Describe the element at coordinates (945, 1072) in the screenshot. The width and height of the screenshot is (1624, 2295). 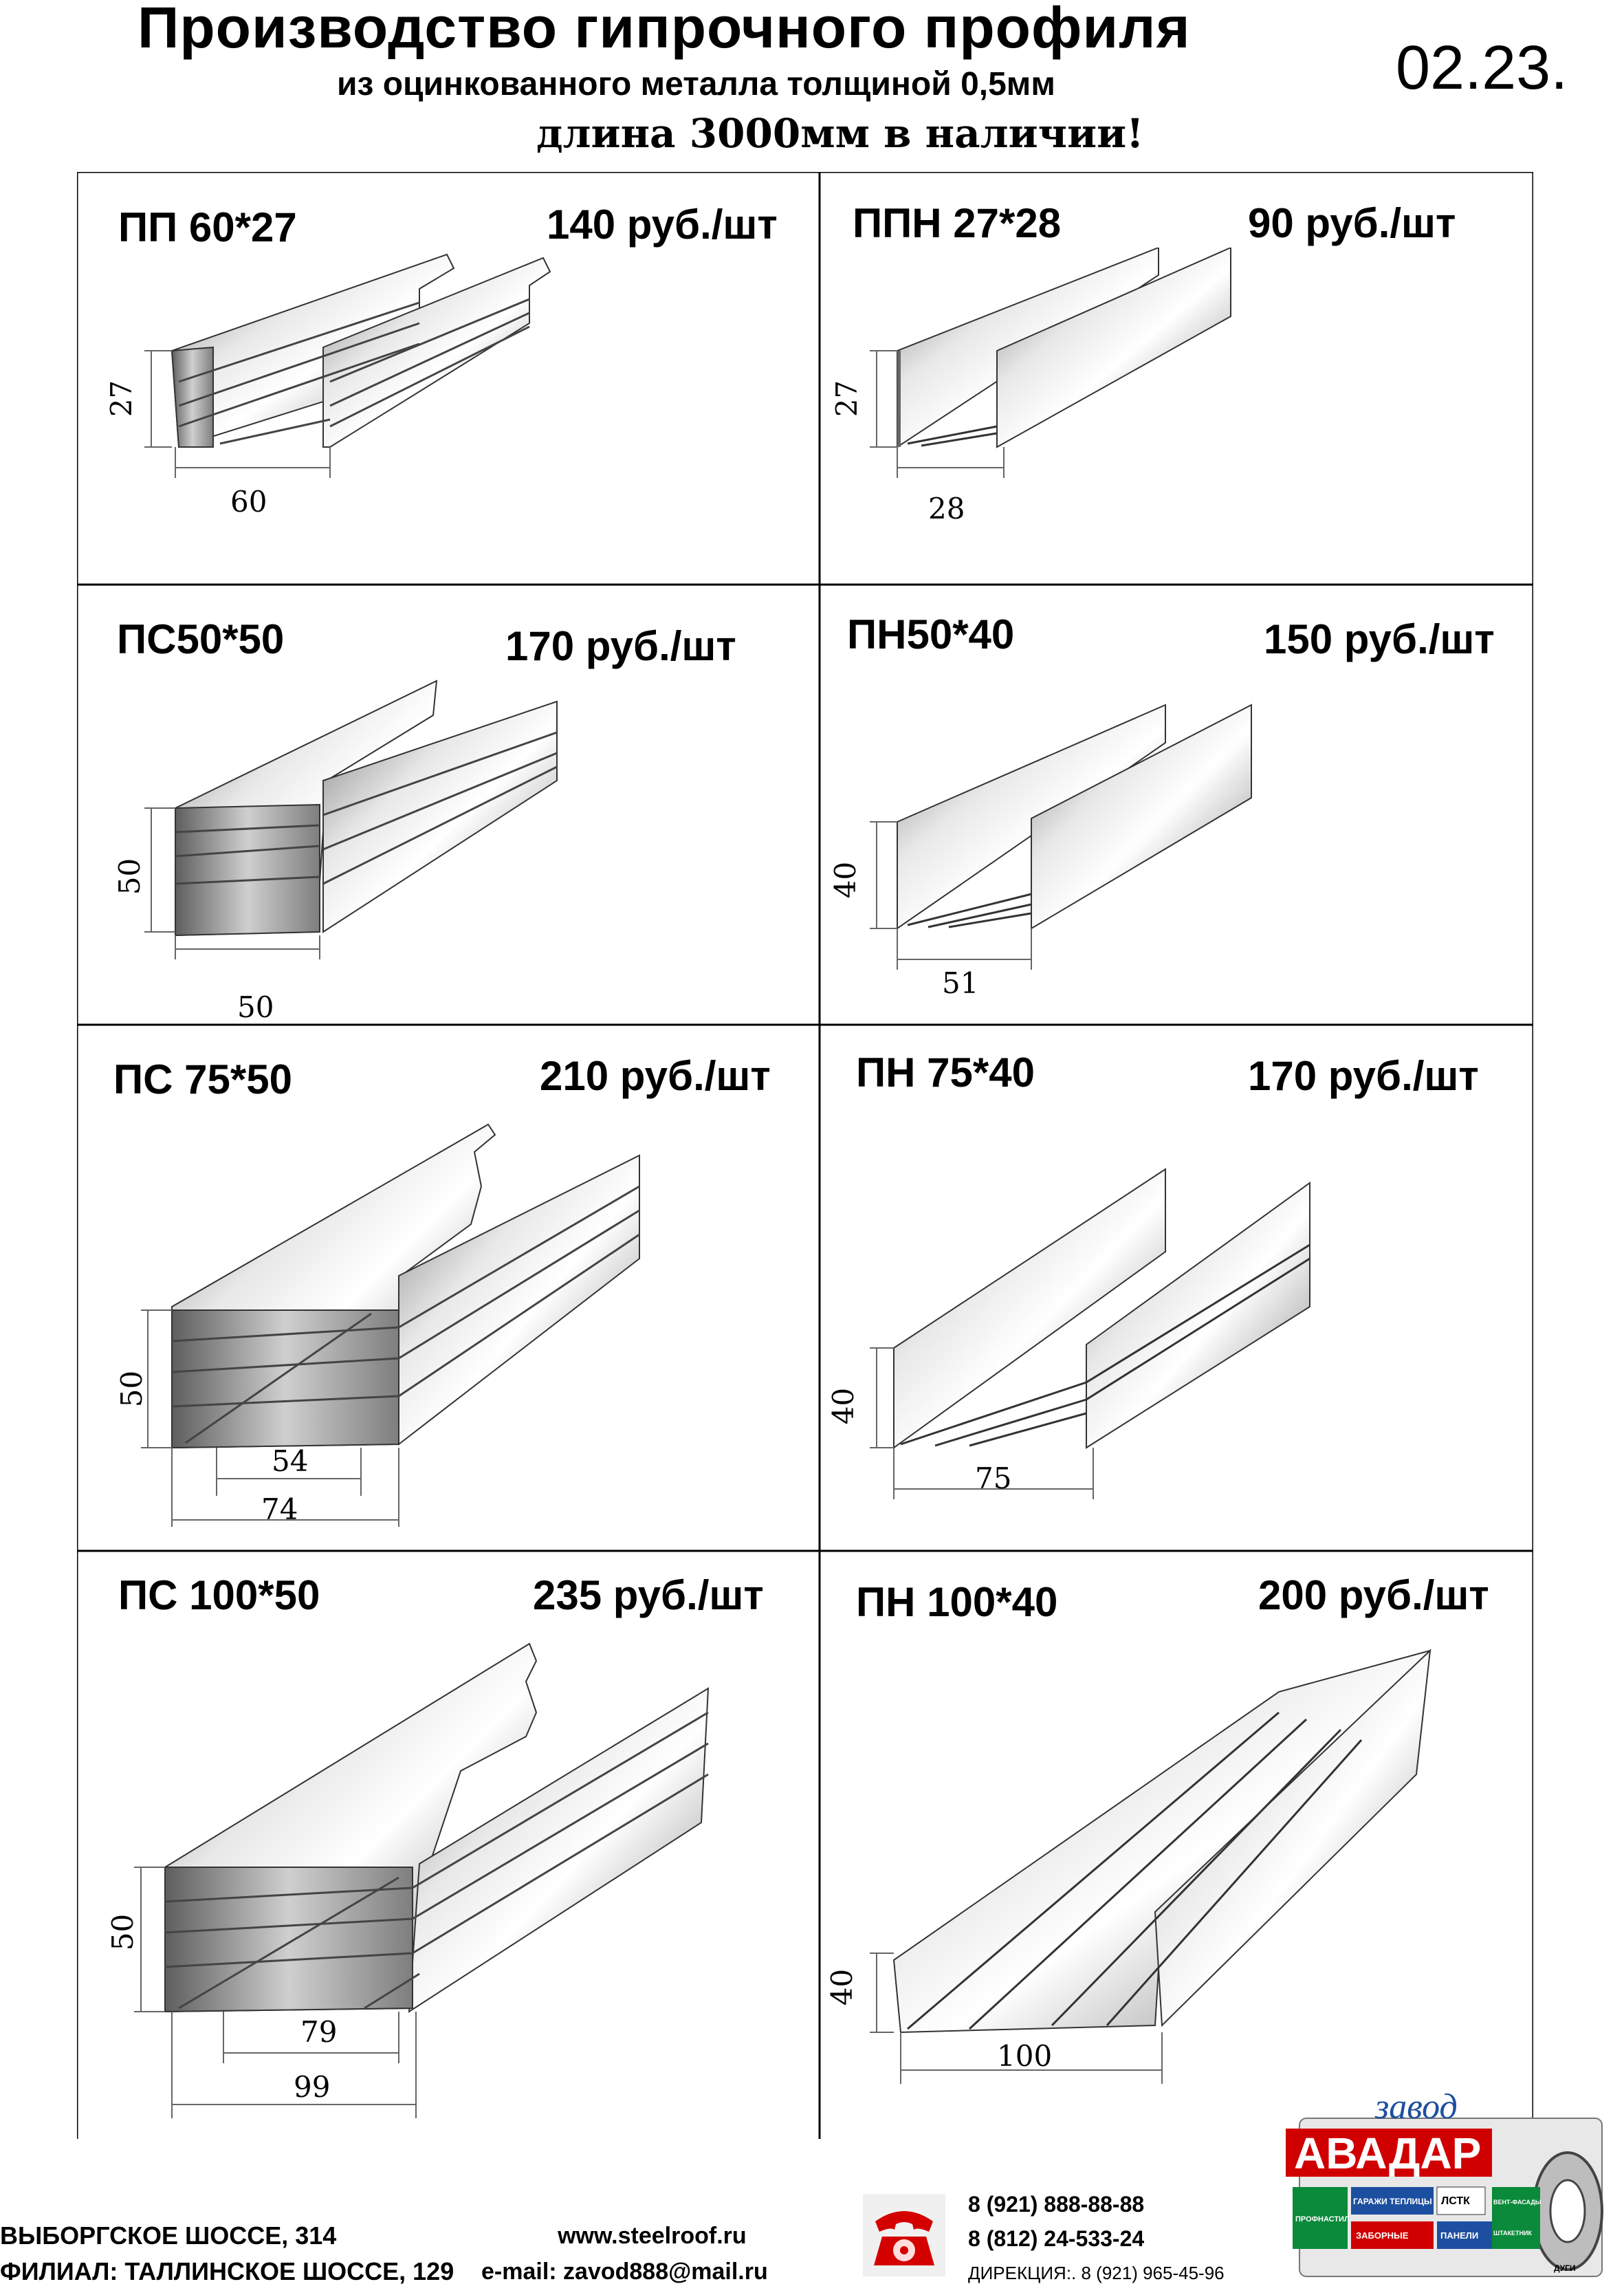
I see `product-name: ПН 75*40` at that location.